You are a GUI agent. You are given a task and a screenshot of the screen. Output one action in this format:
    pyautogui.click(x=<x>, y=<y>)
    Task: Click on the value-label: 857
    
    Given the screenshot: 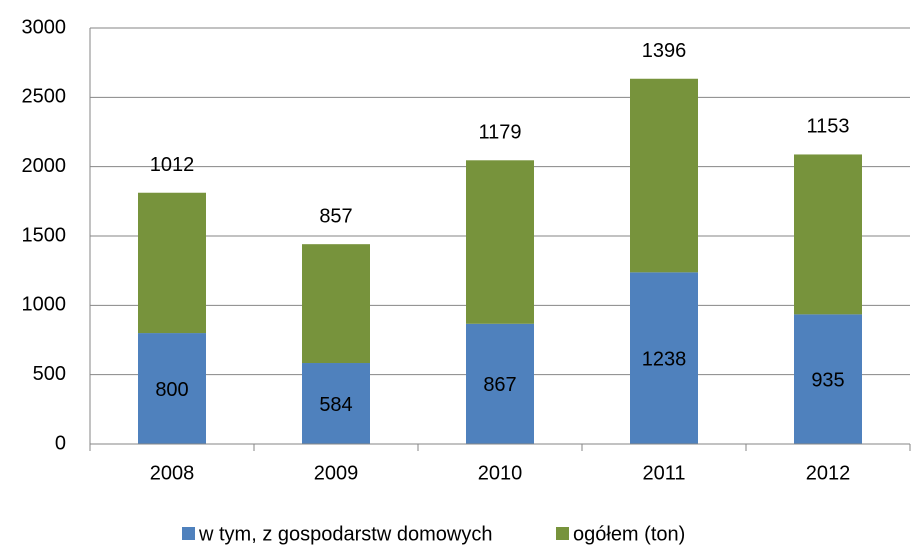 What is the action you would take?
    pyautogui.click(x=335, y=216)
    